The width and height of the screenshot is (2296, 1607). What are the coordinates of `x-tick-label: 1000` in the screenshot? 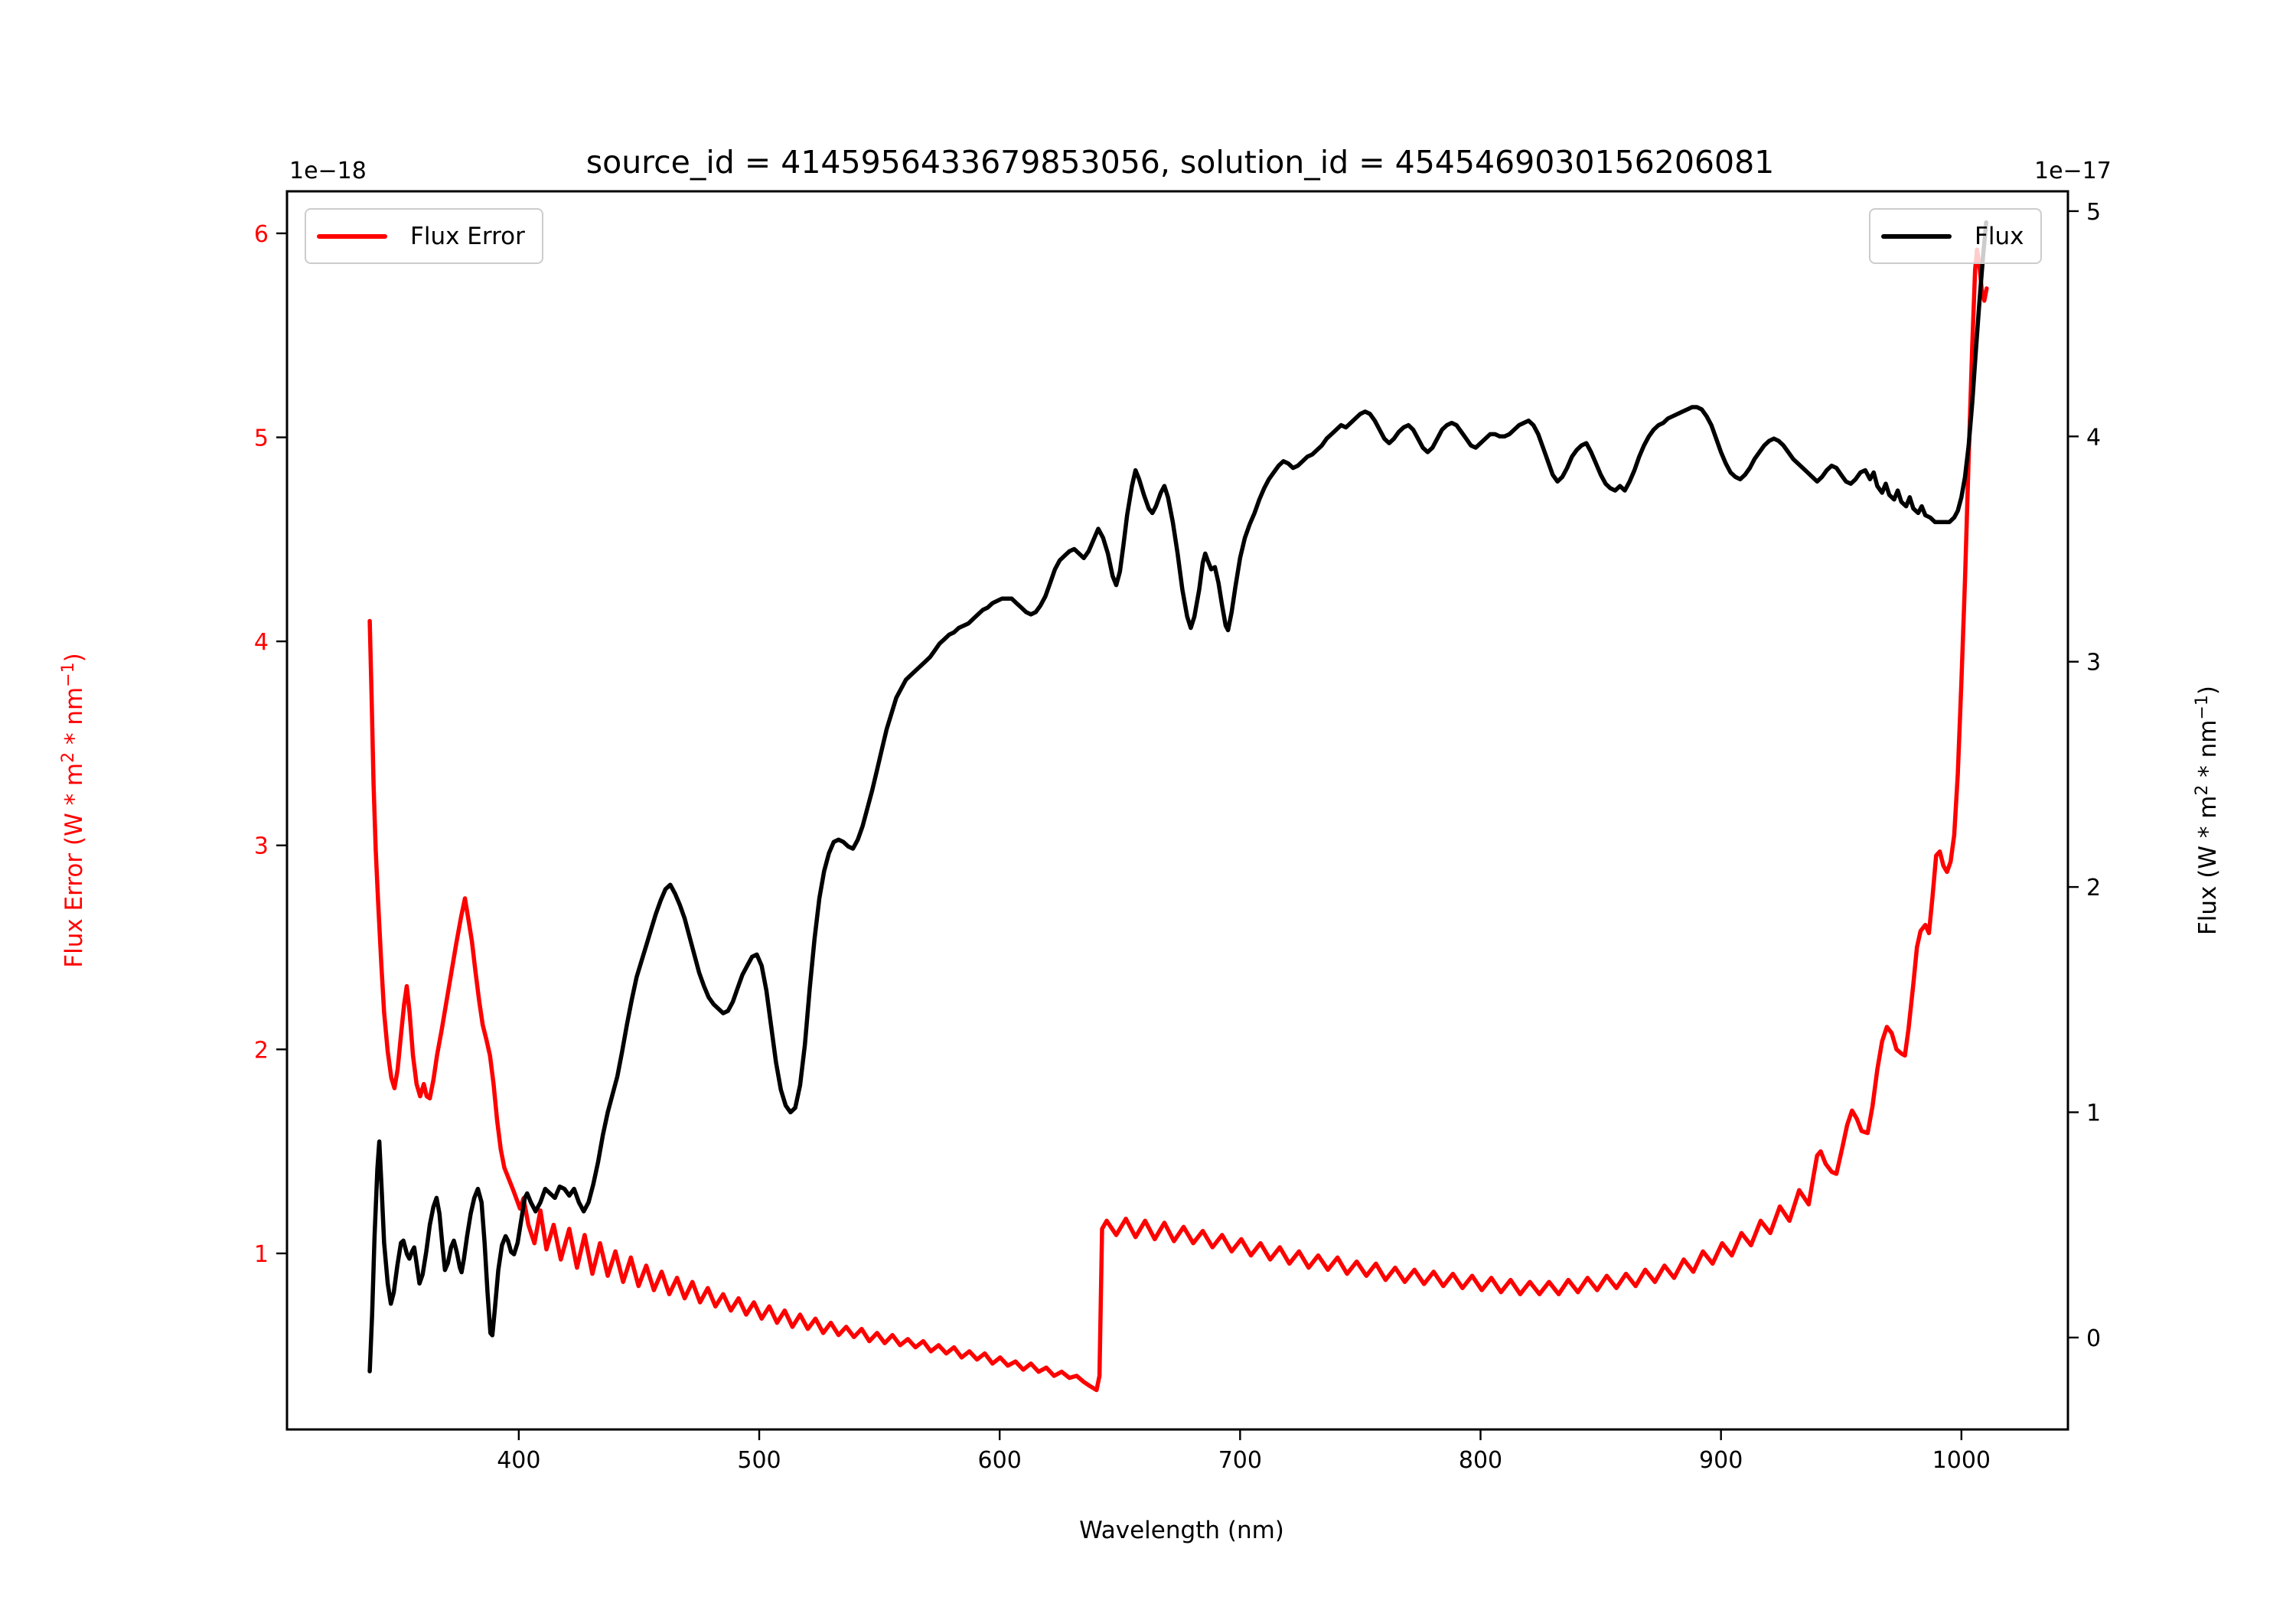 It's located at (1961, 1460).